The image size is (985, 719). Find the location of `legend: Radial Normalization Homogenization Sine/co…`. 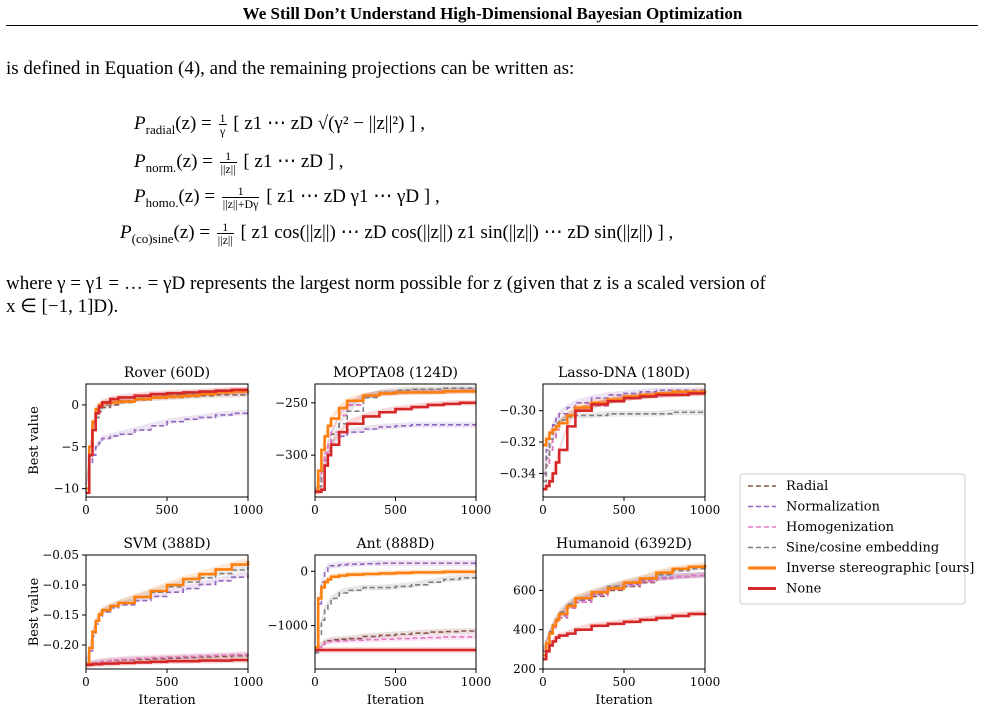

legend: Radial Normalization Homogenization Sine/co… is located at coordinates (856, 539).